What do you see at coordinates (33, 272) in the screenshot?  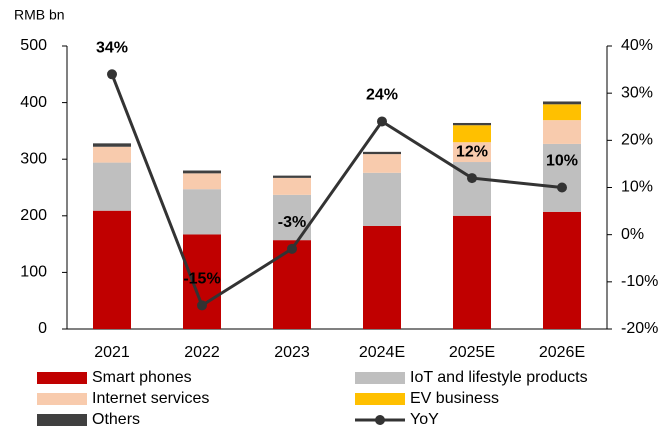 I see `y-tick-label: 100` at bounding box center [33, 272].